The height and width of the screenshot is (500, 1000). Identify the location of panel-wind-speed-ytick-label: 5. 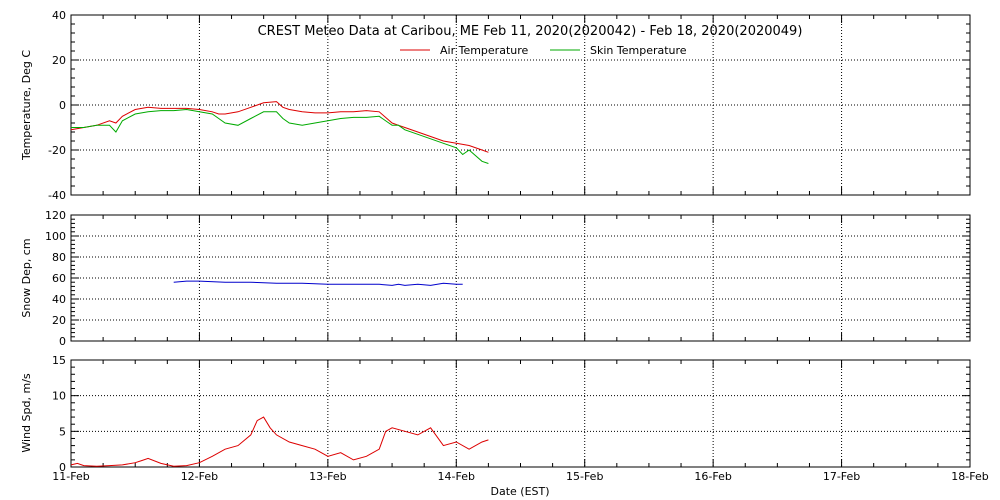
(62, 431).